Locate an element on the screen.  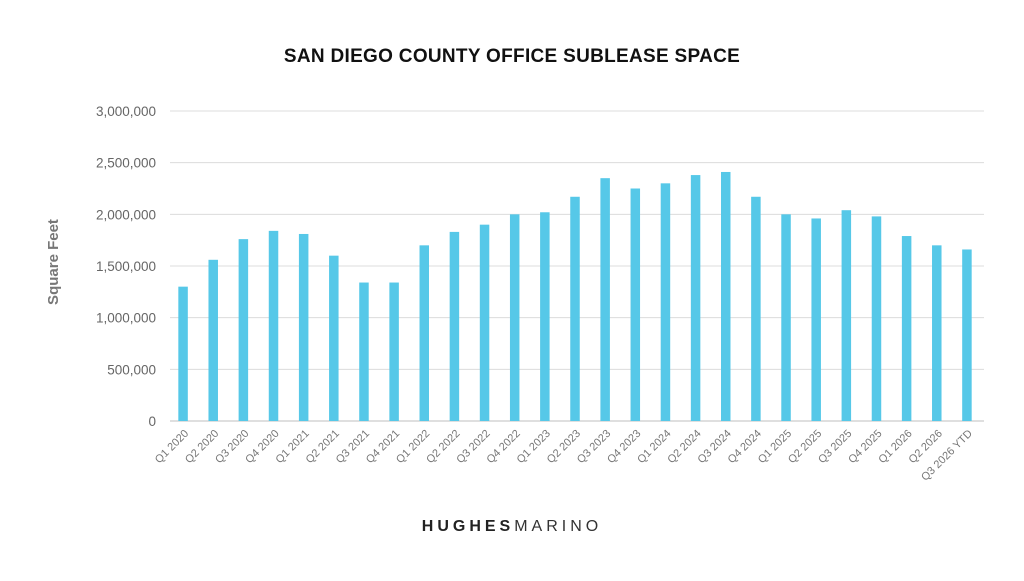
y-axis-label: Square Feet is located at coordinates (53, 262).